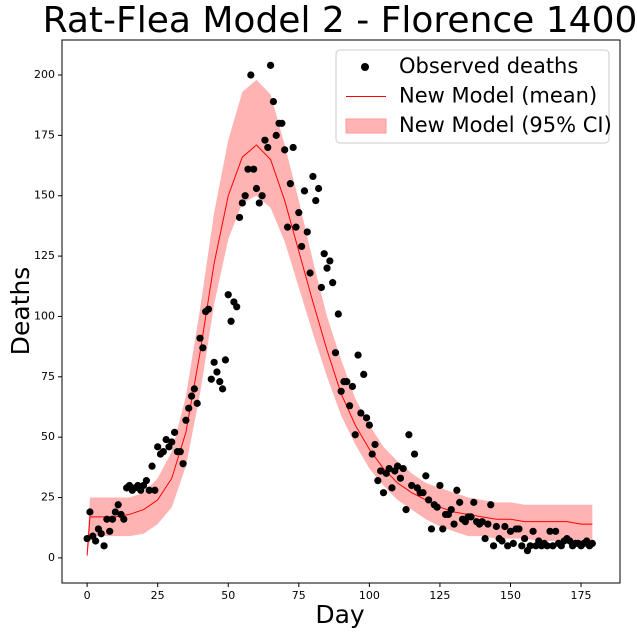 Image resolution: width=637 pixels, height=635 pixels. I want to click on y-tick-label: 25, so click(48, 497).